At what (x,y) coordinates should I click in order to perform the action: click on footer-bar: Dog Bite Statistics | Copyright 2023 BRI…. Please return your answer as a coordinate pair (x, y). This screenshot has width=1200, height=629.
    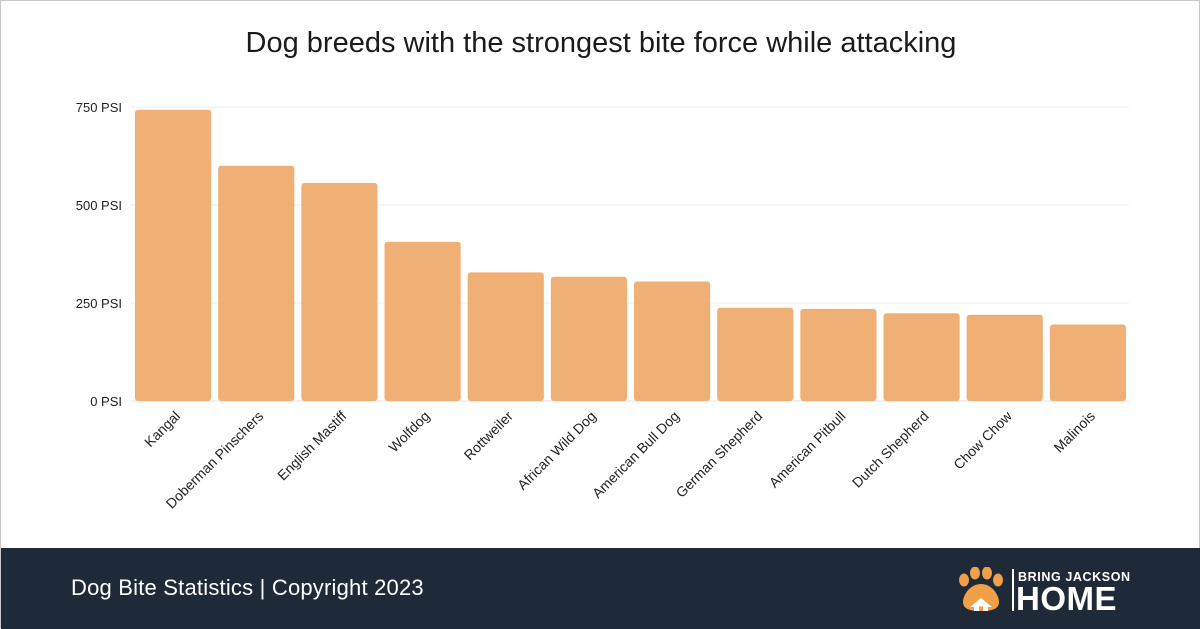
    Looking at the image, I should click on (600, 588).